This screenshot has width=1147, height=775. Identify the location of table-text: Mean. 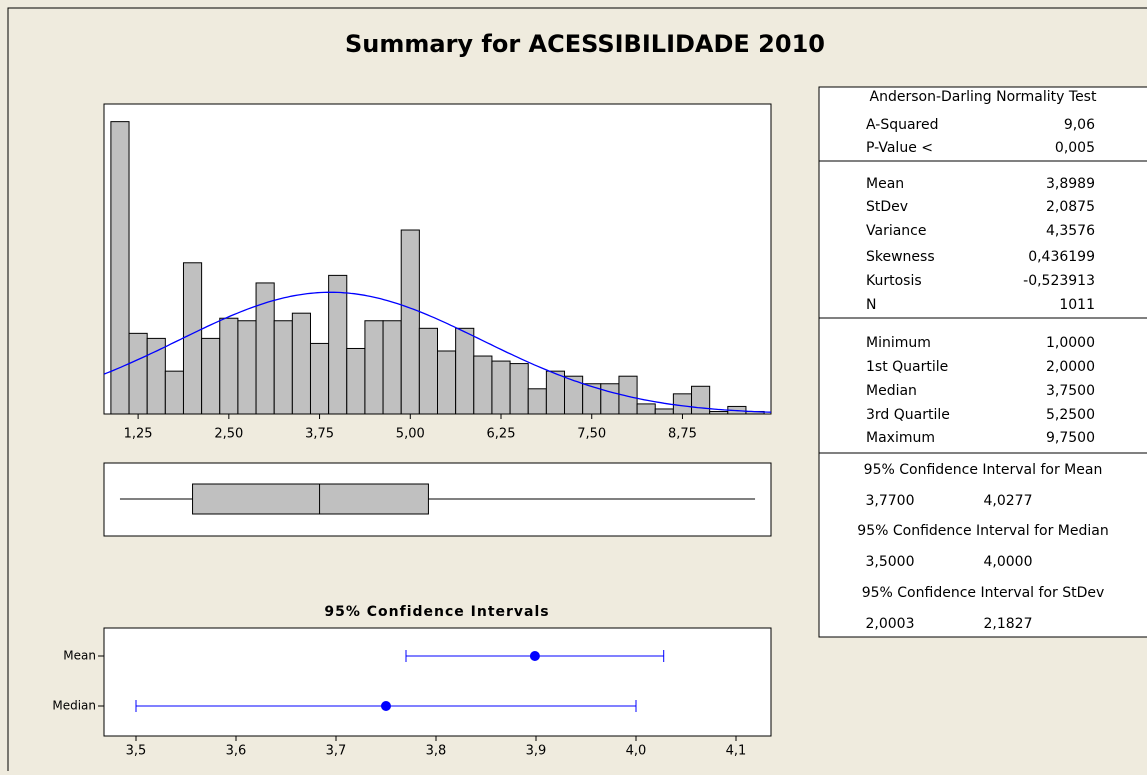
(885, 184).